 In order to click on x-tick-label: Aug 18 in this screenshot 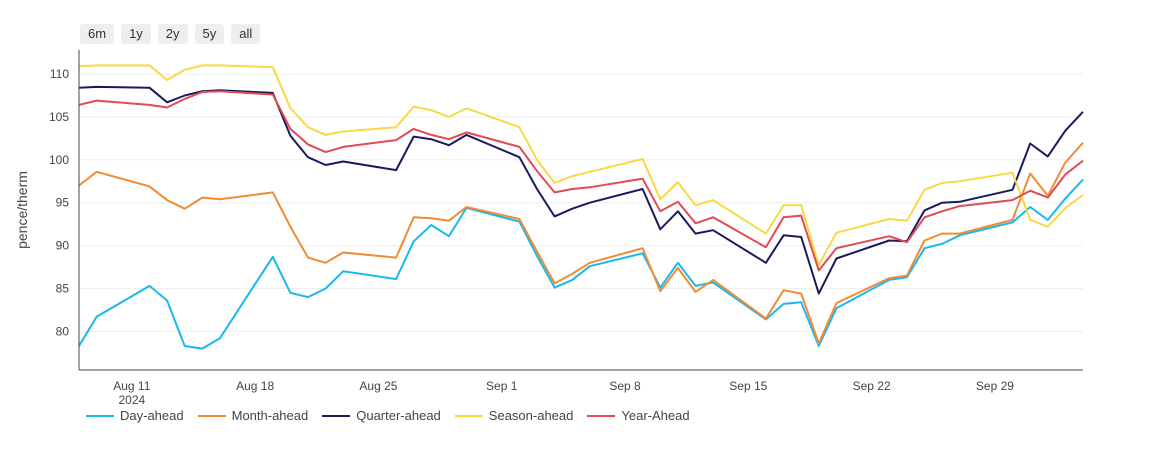, I will do `click(255, 386)`.